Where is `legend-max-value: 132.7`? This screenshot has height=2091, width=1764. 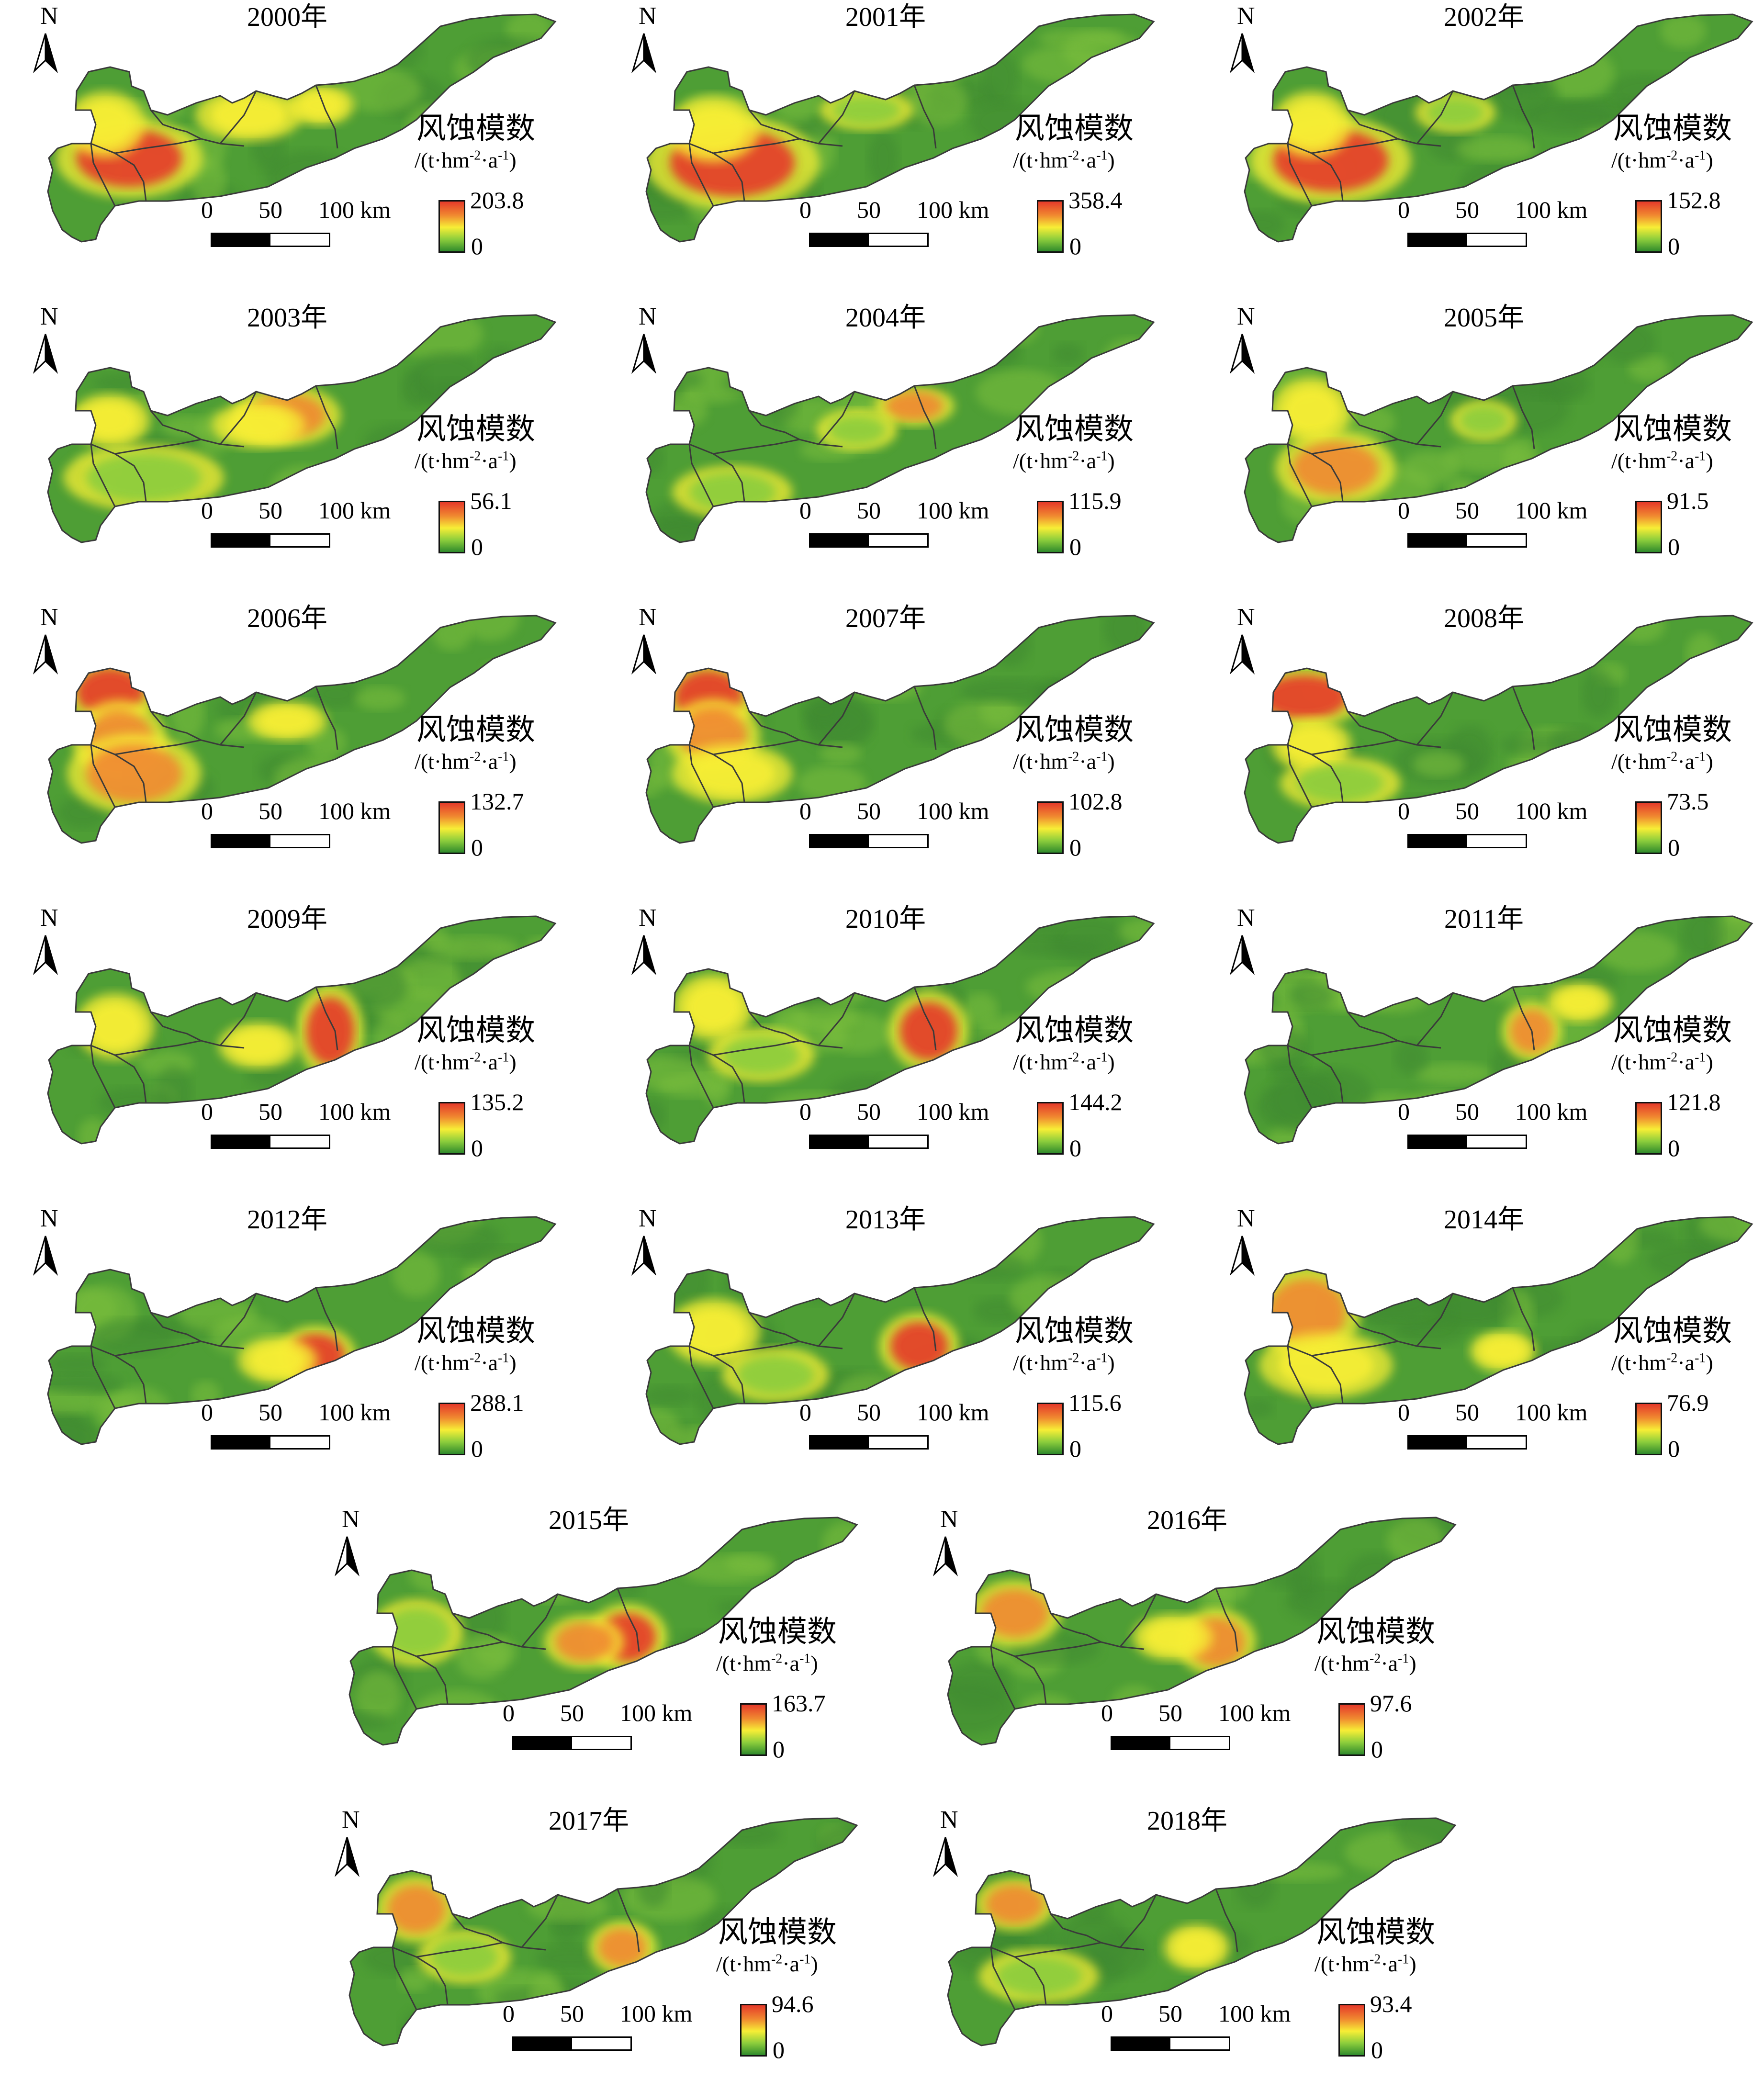 legend-max-value: 132.7 is located at coordinates (497, 801).